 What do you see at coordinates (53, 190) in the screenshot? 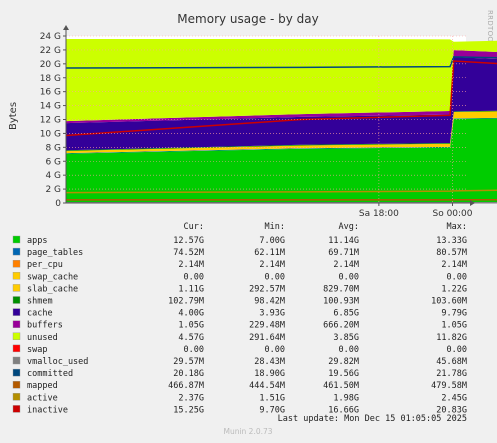
I see `y-tick-label: 2 G` at bounding box center [53, 190].